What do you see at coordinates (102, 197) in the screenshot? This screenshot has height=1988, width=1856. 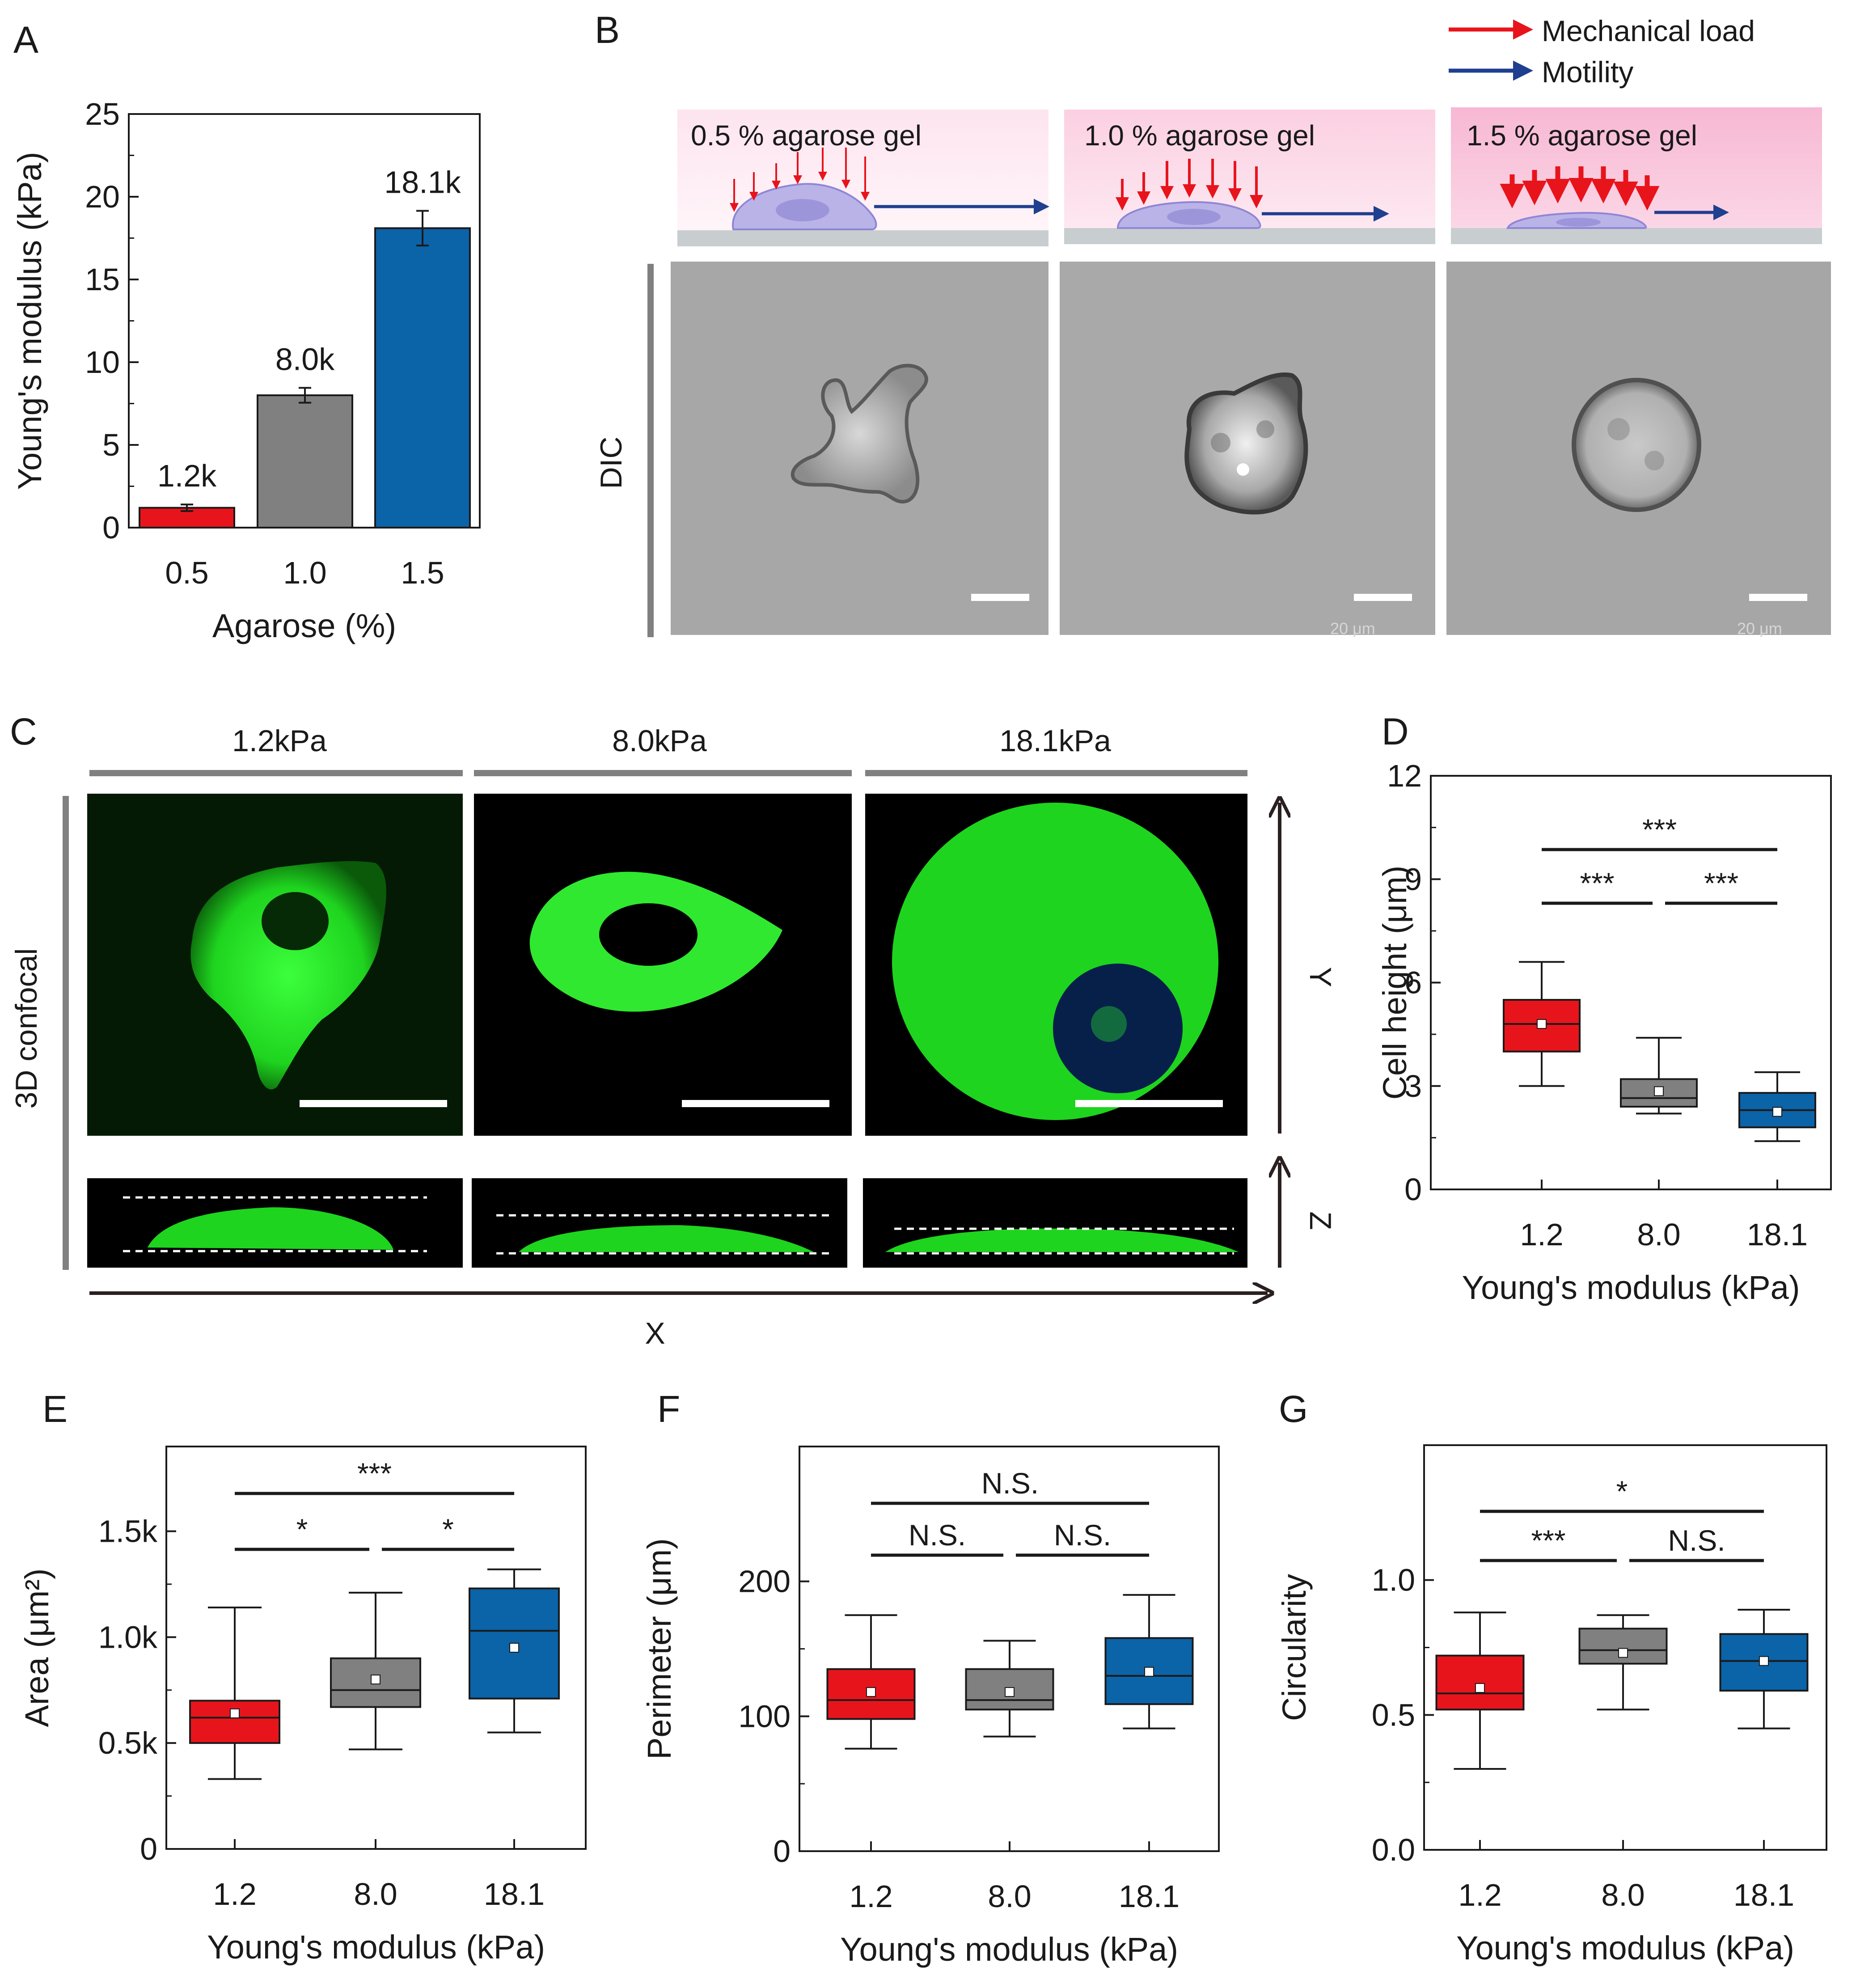 I see `y-tick-label: 20` at bounding box center [102, 197].